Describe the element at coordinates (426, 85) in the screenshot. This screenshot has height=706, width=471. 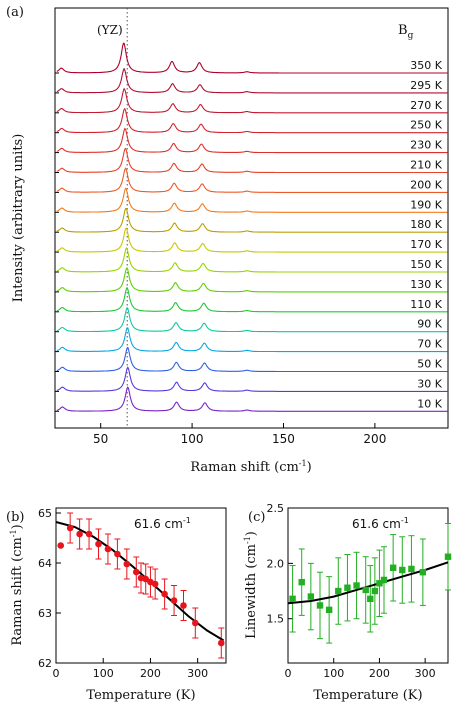
I see `temperature-label: 295 K` at that location.